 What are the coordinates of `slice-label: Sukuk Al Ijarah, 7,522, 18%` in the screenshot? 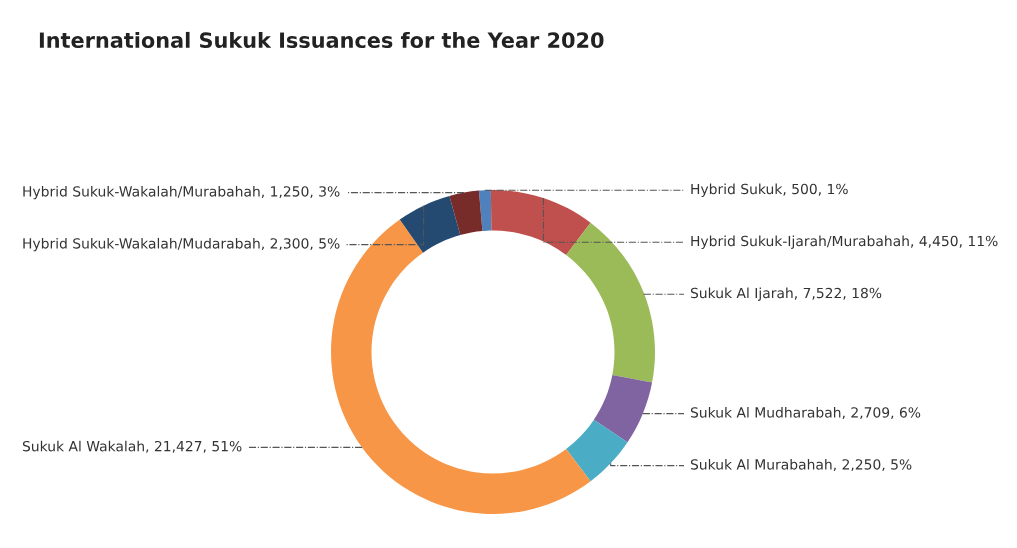 It's located at (786, 294).